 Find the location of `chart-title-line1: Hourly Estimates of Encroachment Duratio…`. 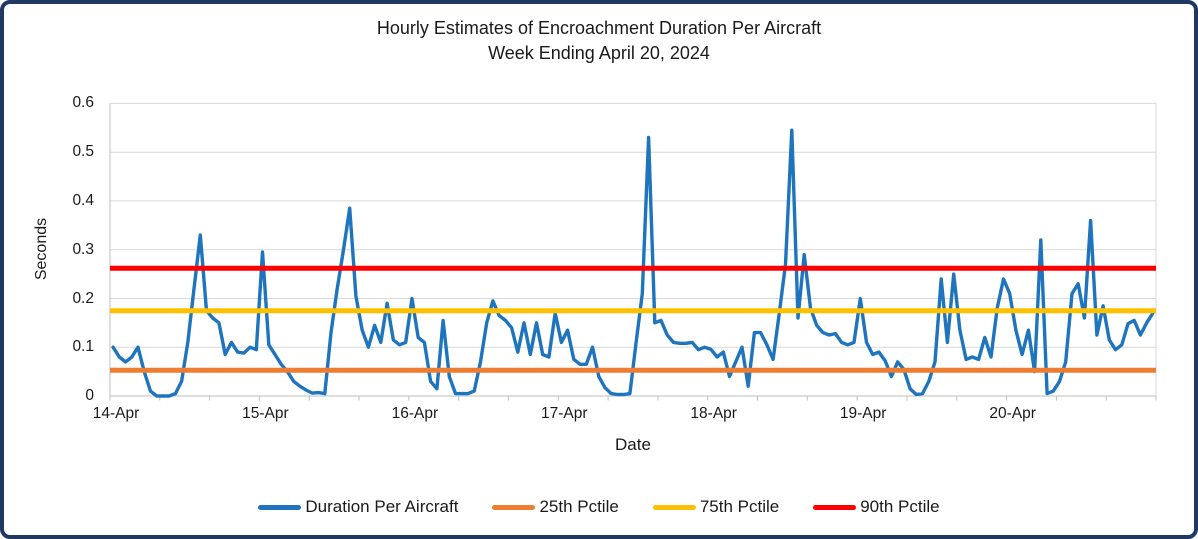

chart-title-line1: Hourly Estimates of Encroachment Duratio… is located at coordinates (599, 28).